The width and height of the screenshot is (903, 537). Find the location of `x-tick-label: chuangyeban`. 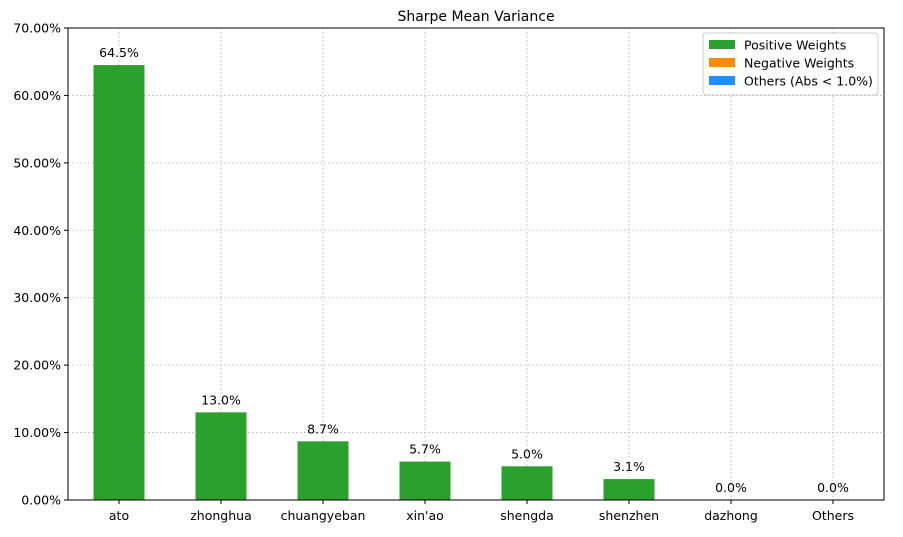

x-tick-label: chuangyeban is located at coordinates (323, 515).